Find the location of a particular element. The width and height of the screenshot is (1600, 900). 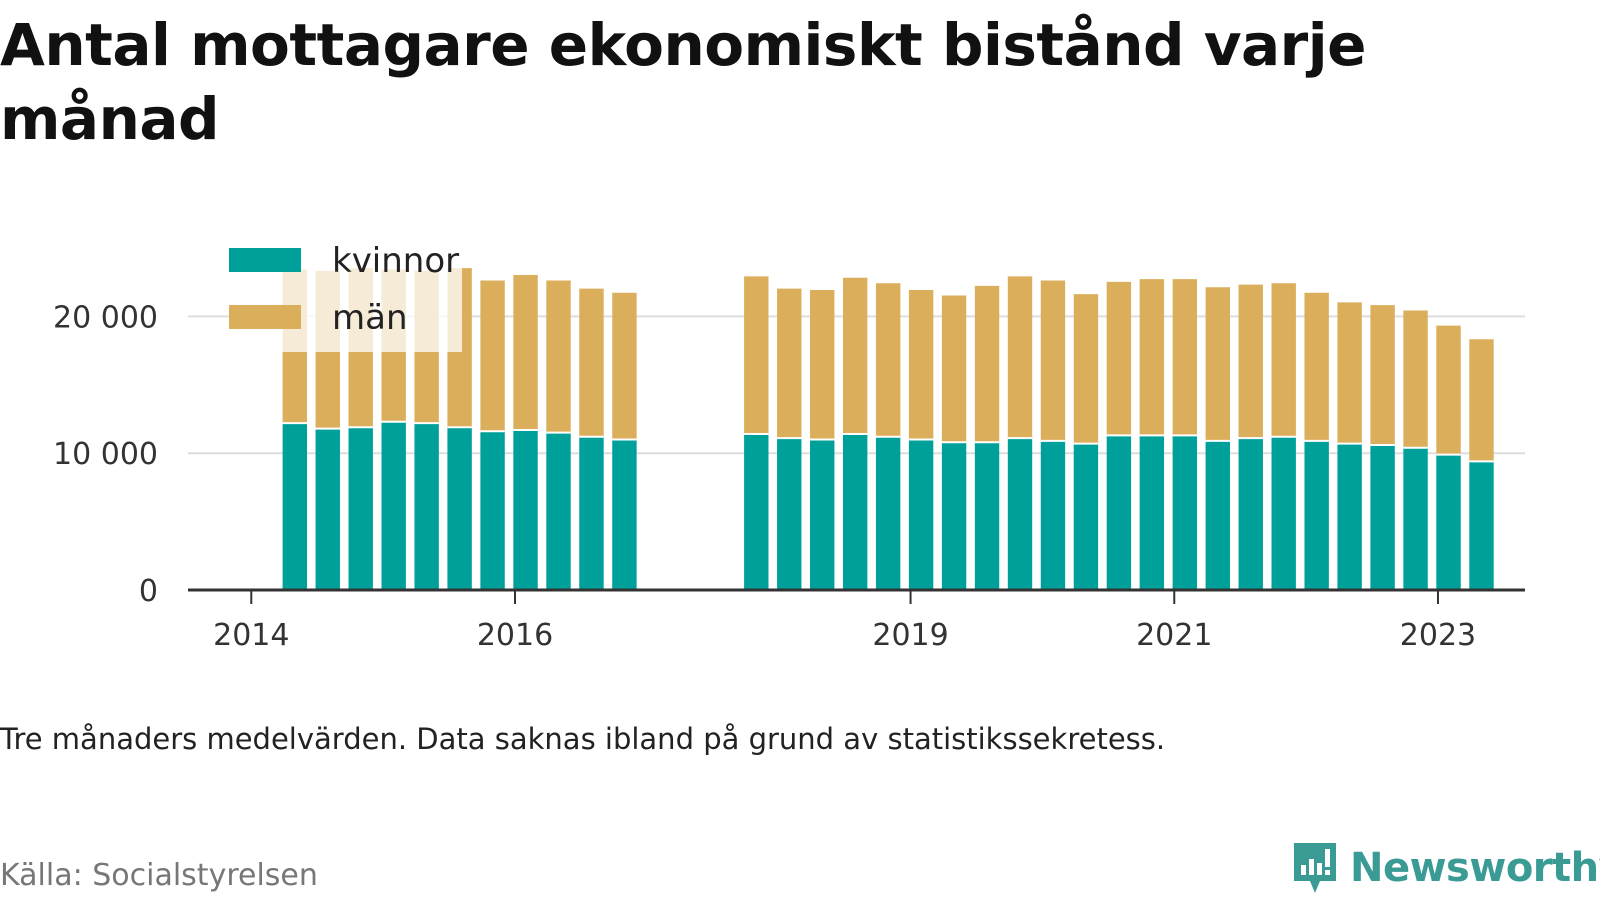

x-tick-label: 2021 is located at coordinates (1174, 635).